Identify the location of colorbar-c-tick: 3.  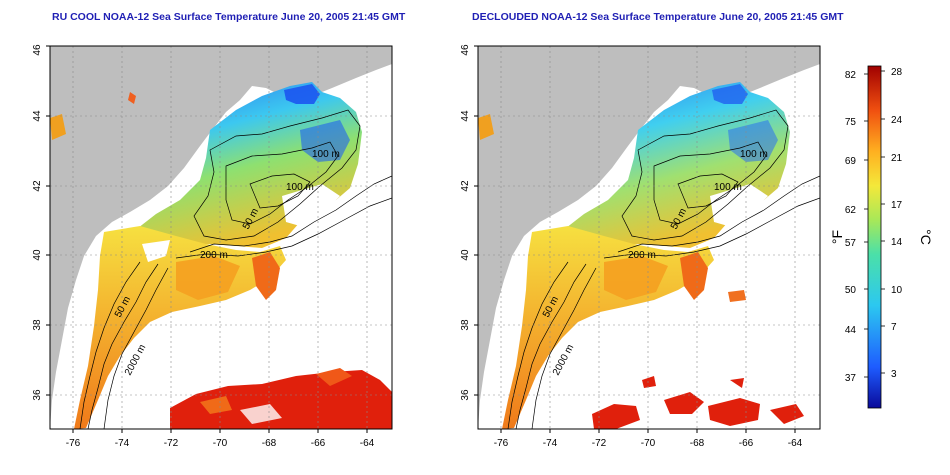
(894, 374).